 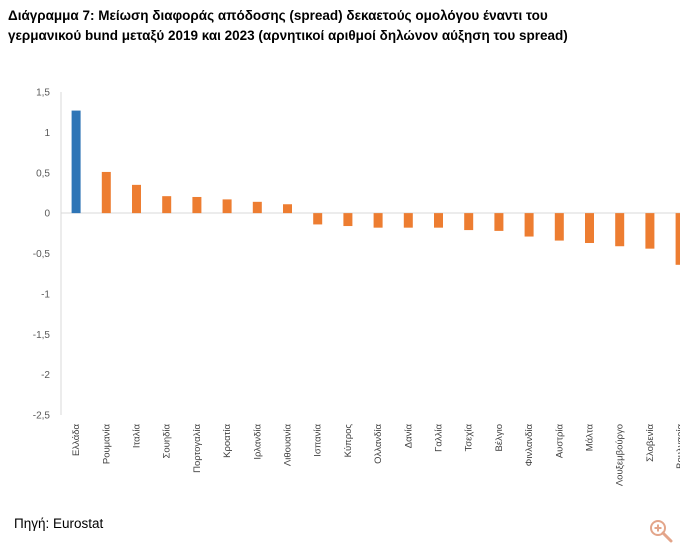 I want to click on x-tick-label: Σουηδία, so click(x=167, y=440).